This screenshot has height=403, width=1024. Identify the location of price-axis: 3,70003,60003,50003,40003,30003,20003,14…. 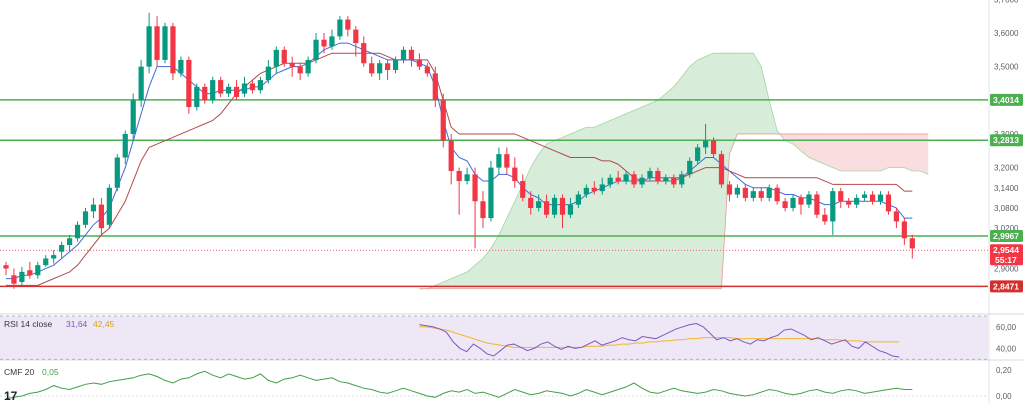
(1006, 200).